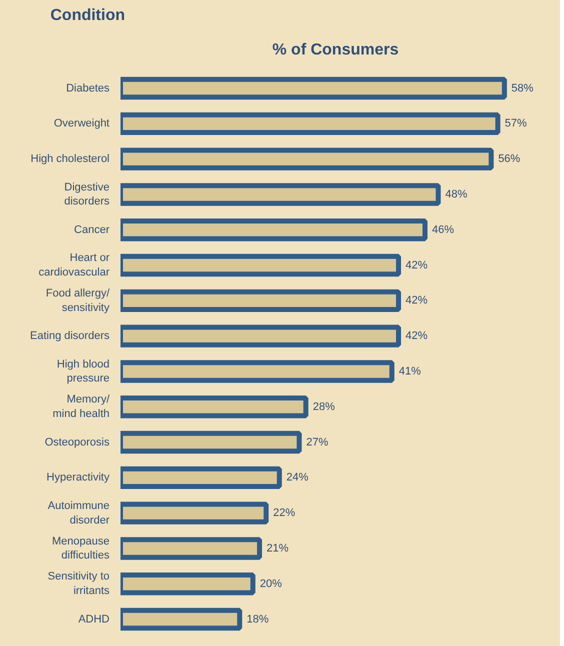  What do you see at coordinates (81, 407) in the screenshot?
I see `y-tick-label: Memory/ mind health` at bounding box center [81, 407].